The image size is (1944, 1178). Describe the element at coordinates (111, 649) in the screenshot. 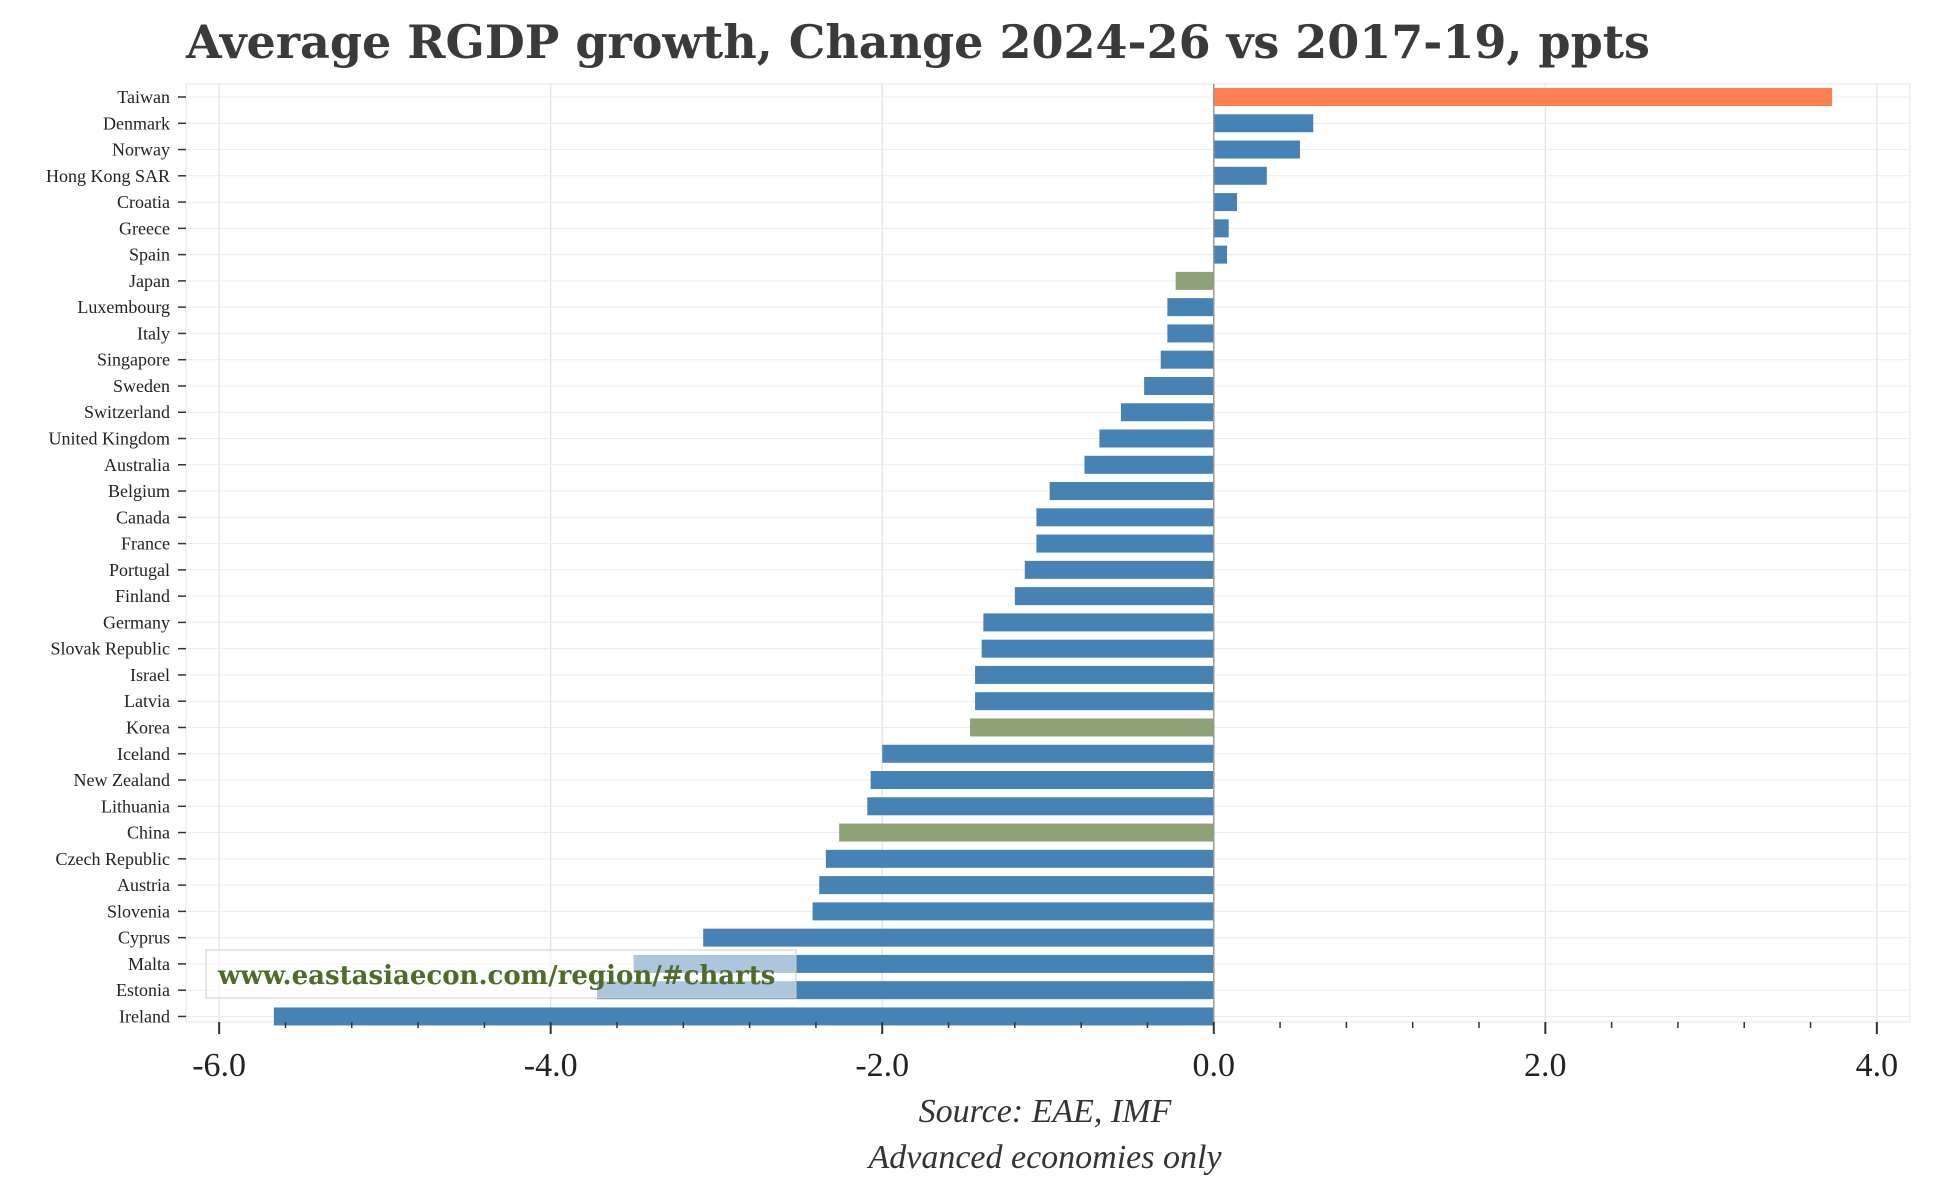

I see `category-label: Slovak Republic` at that location.